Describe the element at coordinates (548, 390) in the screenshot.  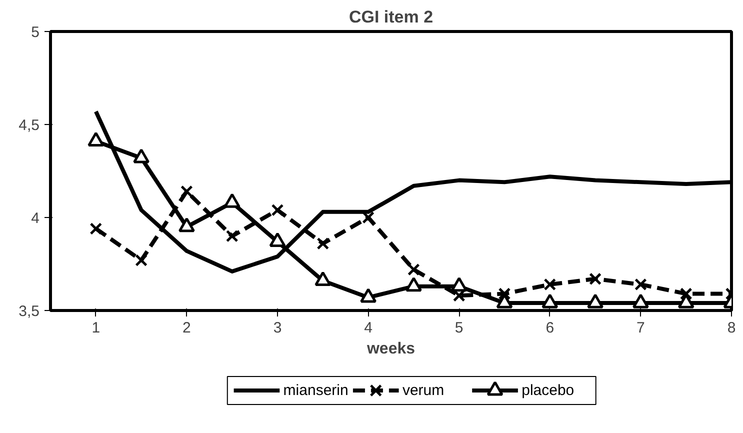
I see `legend-label: placebo` at that location.